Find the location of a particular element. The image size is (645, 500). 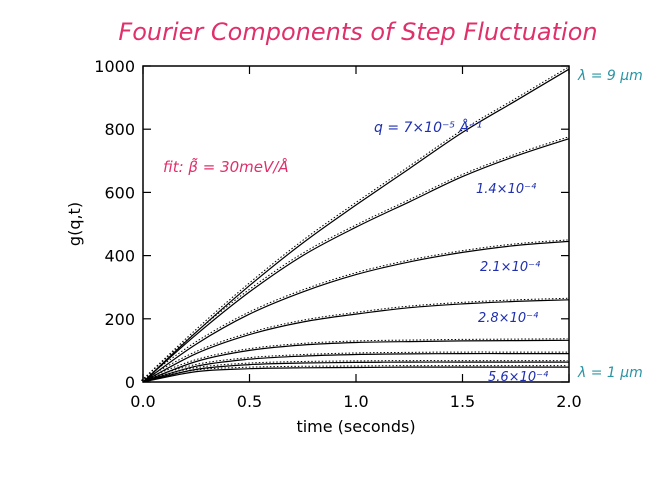

series-label-q8: 5.6×10⁻⁴ is located at coordinates (518, 377).